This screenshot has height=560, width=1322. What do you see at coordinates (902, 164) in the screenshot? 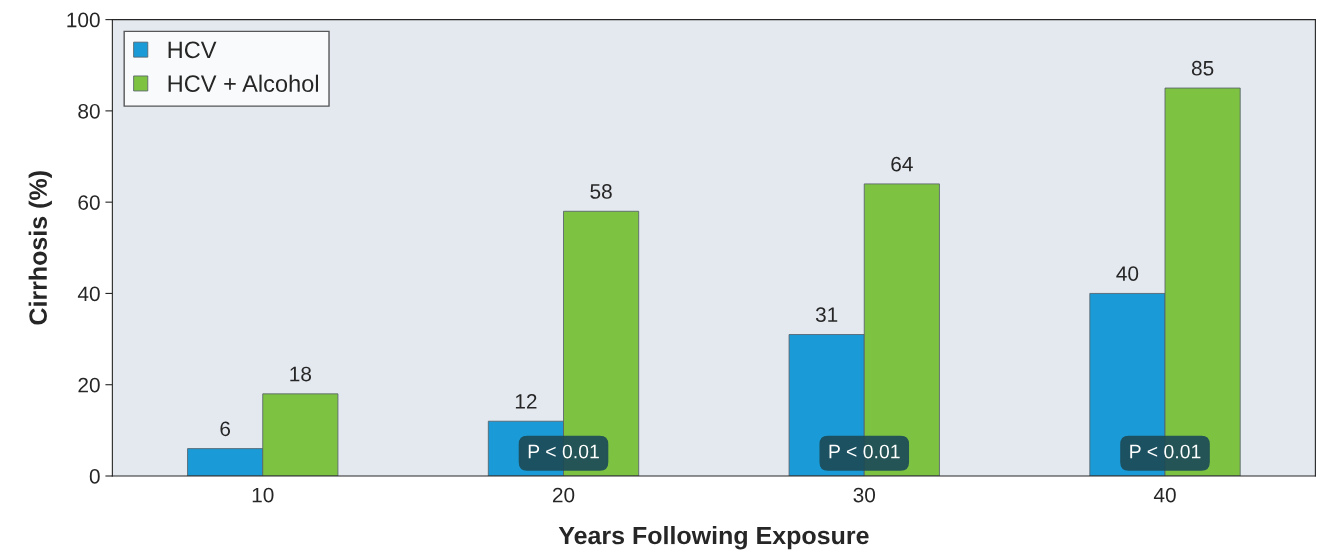
I see `data-label: 64` at bounding box center [902, 164].